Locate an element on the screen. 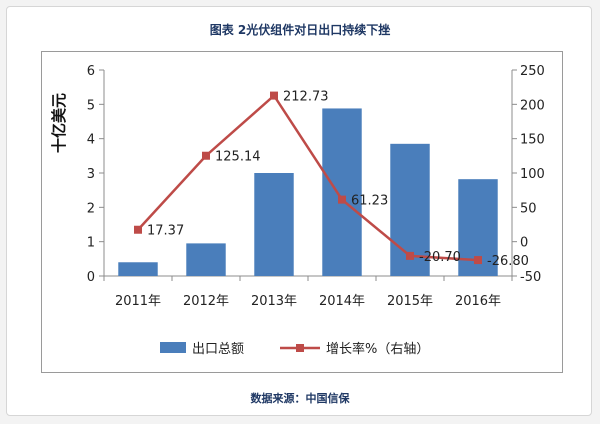 The height and width of the screenshot is (424, 600). legend-label-bar: 出口总额 is located at coordinates (218, 349).